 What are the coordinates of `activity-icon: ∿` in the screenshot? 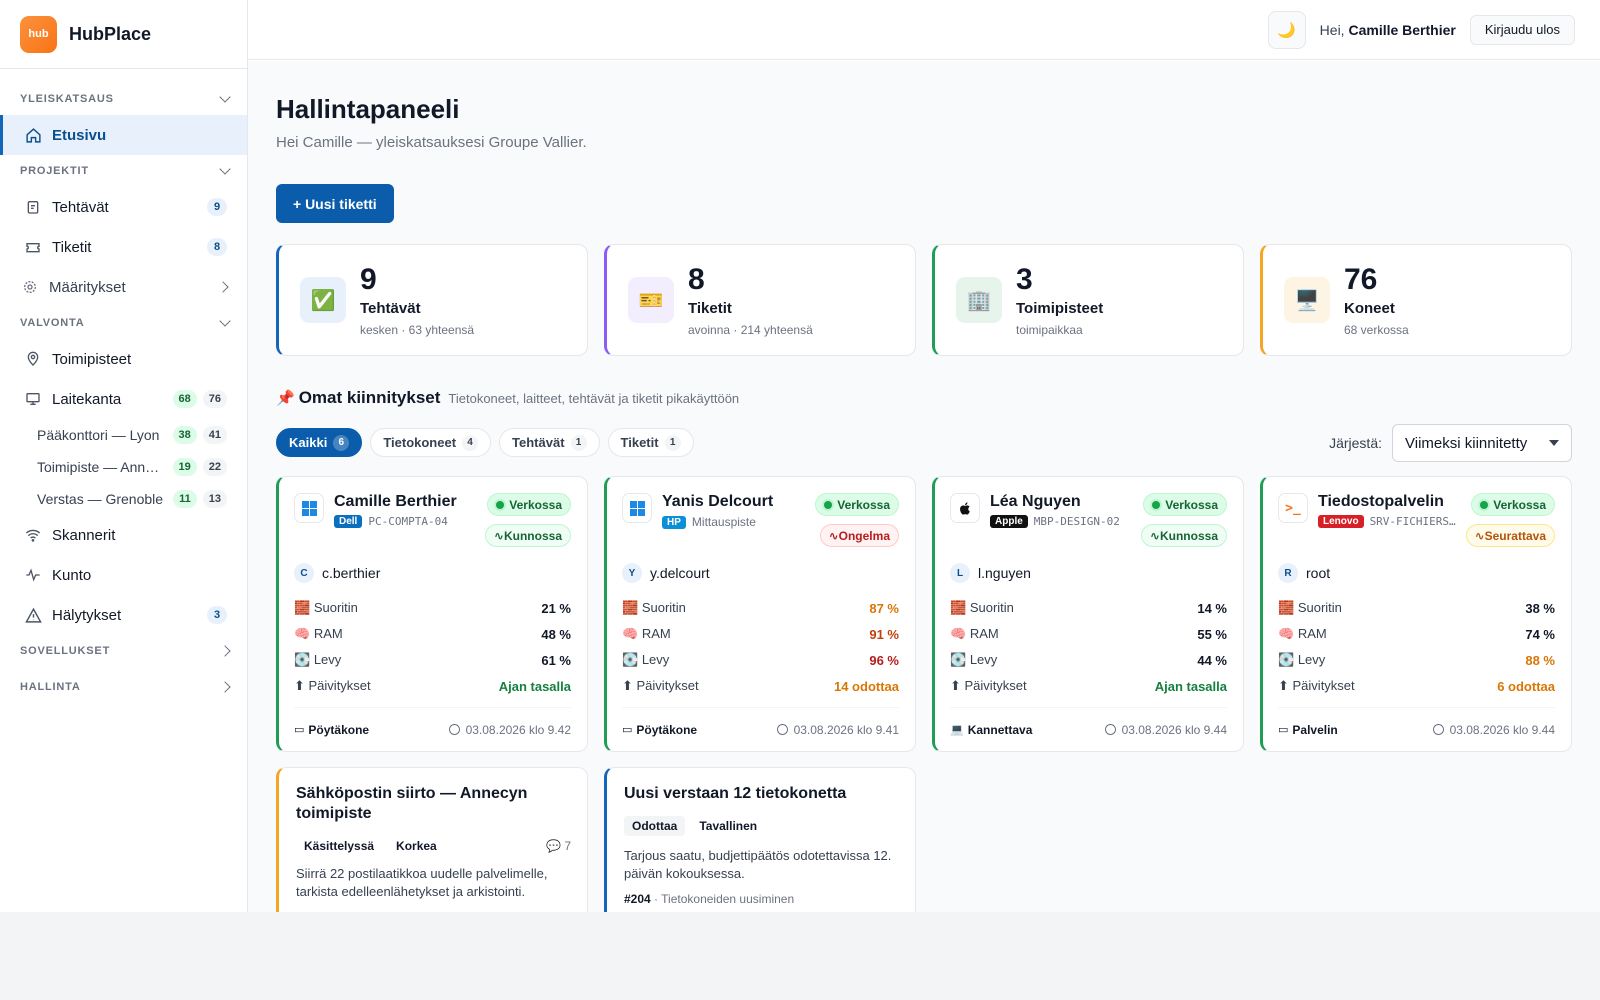 It's located at (498, 535).